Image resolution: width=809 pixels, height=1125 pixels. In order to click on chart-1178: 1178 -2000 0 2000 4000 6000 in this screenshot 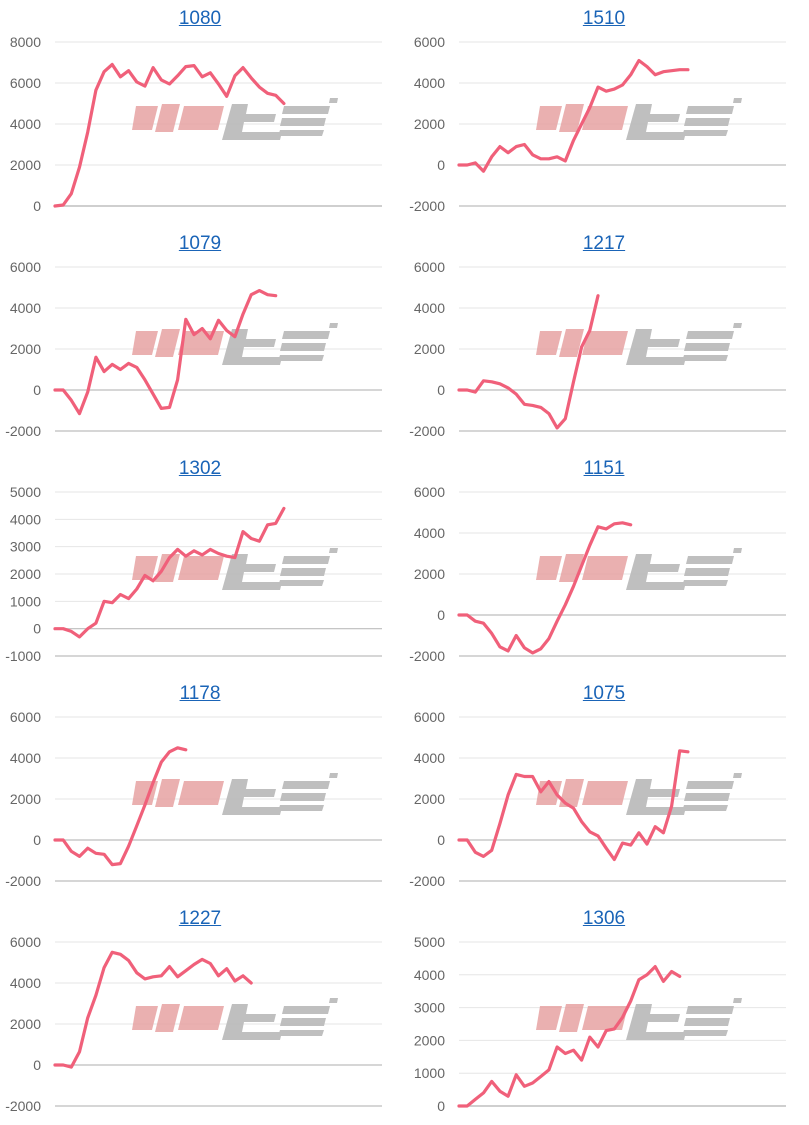, I will do `click(200, 787)`.